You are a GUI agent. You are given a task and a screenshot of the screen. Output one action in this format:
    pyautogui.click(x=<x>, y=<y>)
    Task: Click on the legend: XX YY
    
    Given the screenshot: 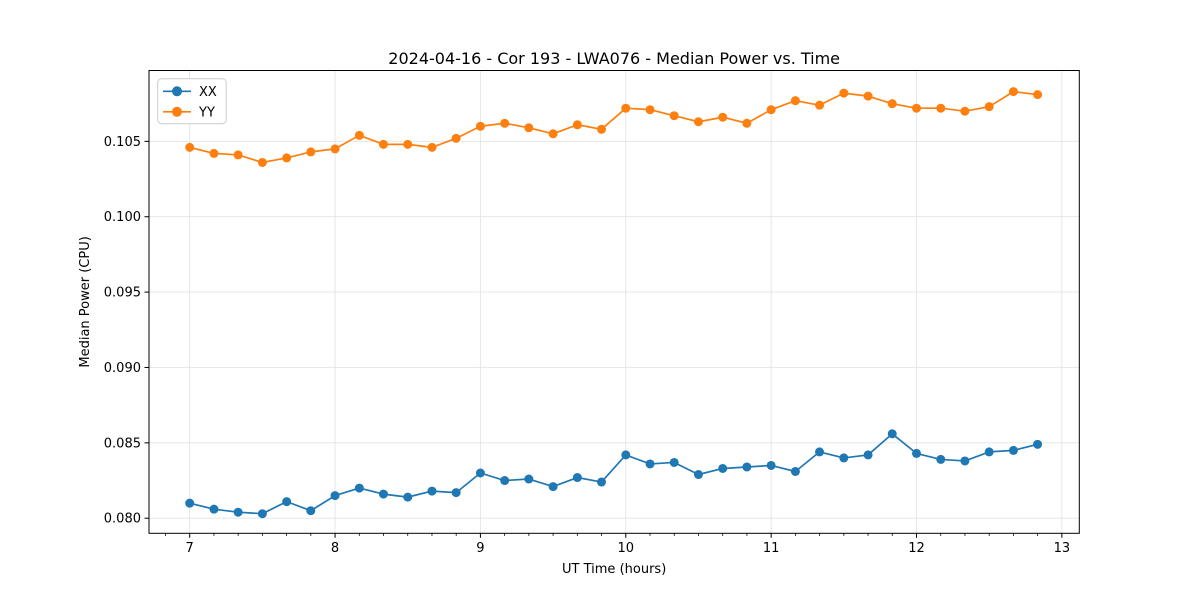 What is the action you would take?
    pyautogui.click(x=192, y=101)
    